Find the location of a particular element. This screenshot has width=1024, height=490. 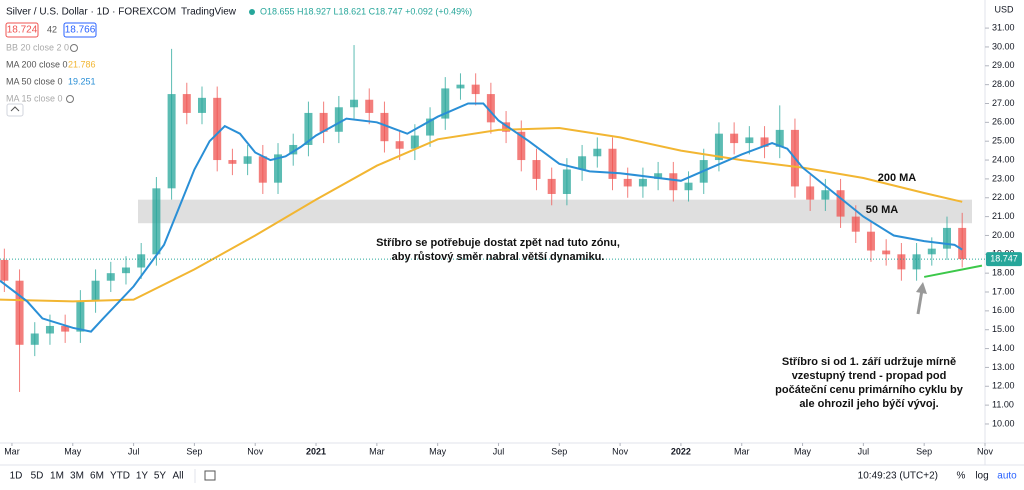

range-button: 1D is located at coordinates (16, 476).